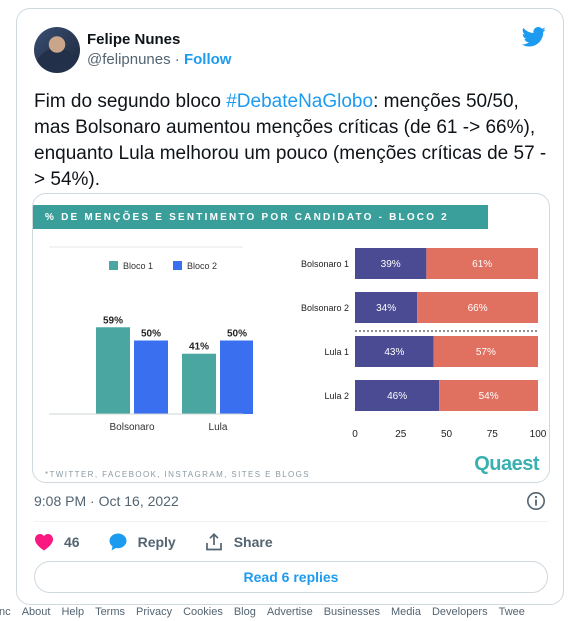 This screenshot has width=576, height=621. I want to click on footer-link-developers: Developers, so click(459, 612).